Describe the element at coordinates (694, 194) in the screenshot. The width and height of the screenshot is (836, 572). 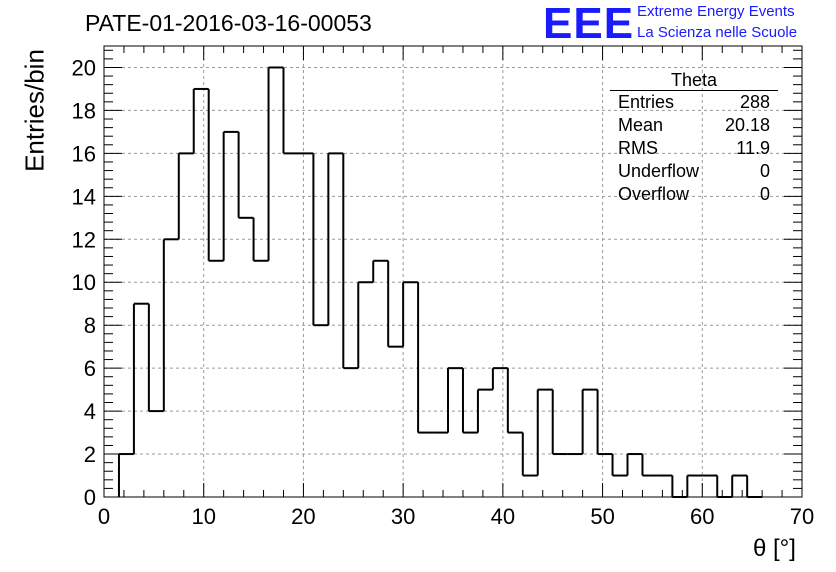
I see `stats-row-overflow: Overflow 0` at that location.